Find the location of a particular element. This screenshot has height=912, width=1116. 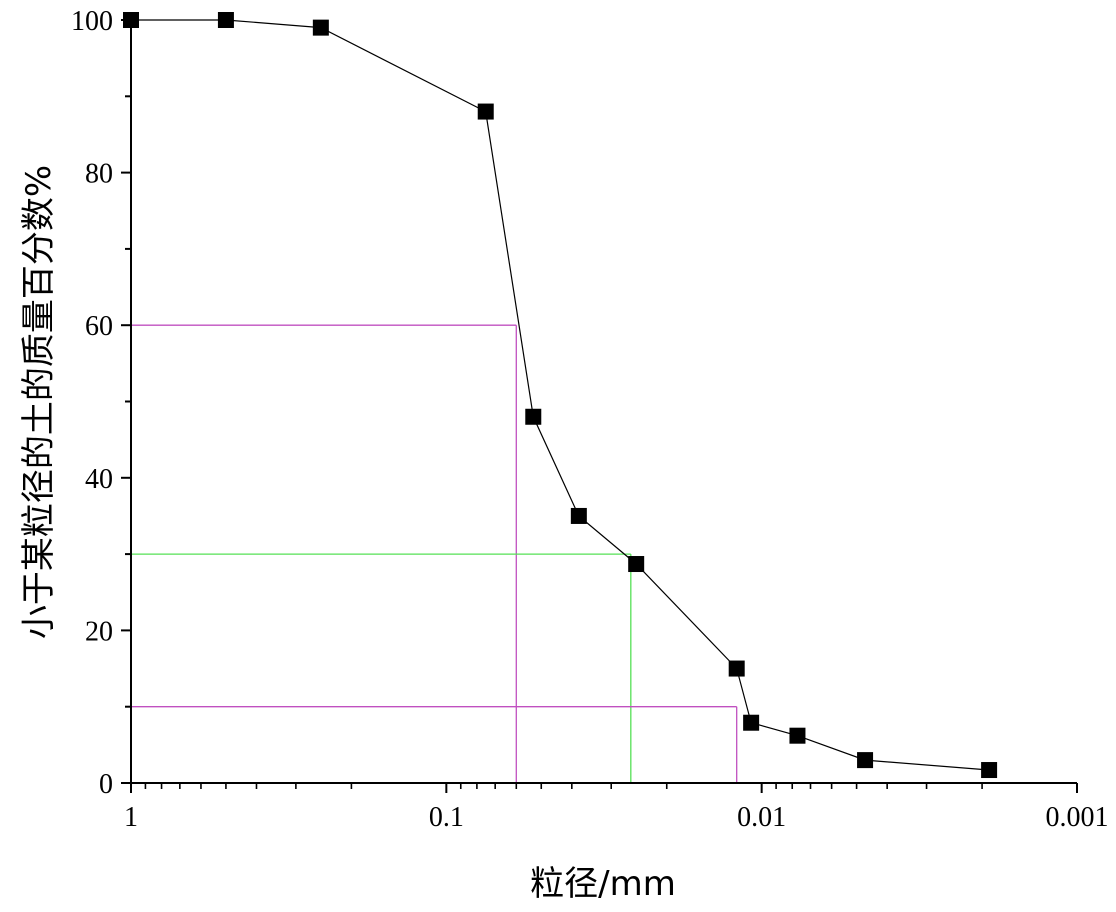

x-tick-label: 0.001 is located at coordinates (1077, 817).